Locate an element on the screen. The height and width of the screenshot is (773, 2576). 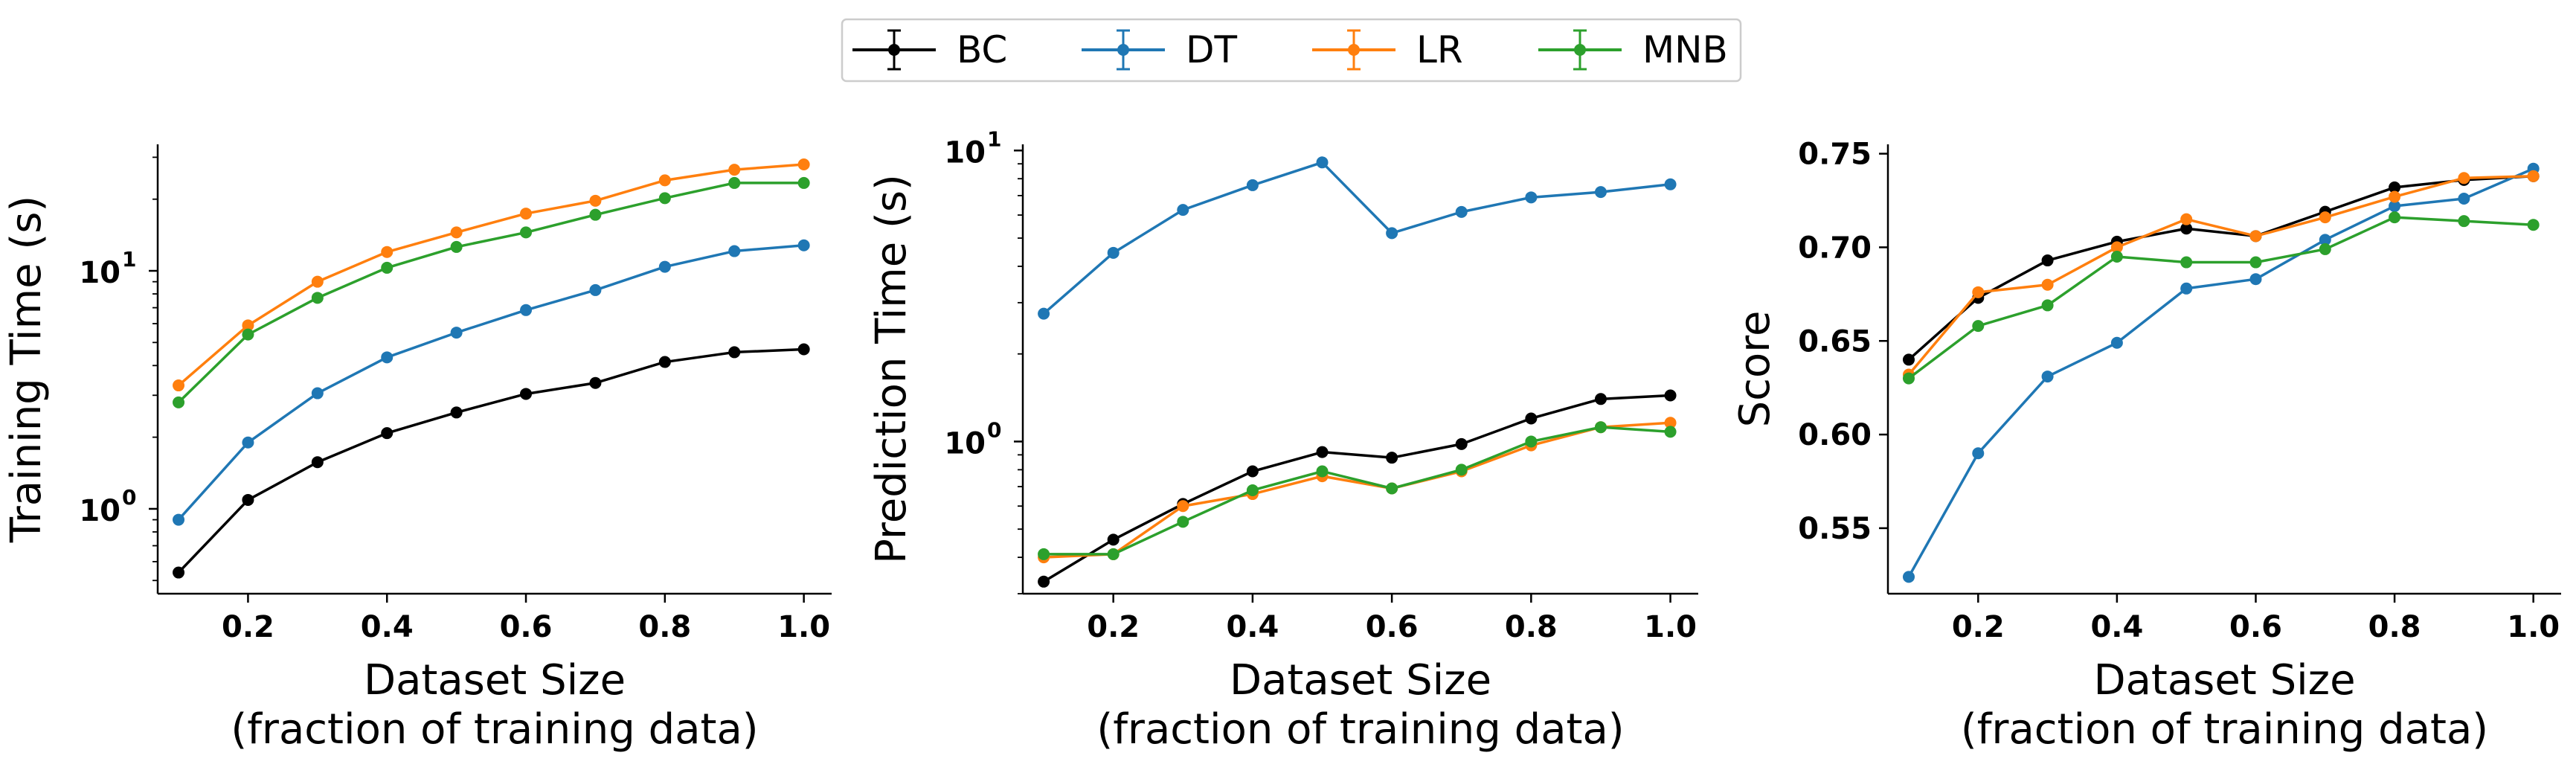
legend-label: BC is located at coordinates (982, 50).